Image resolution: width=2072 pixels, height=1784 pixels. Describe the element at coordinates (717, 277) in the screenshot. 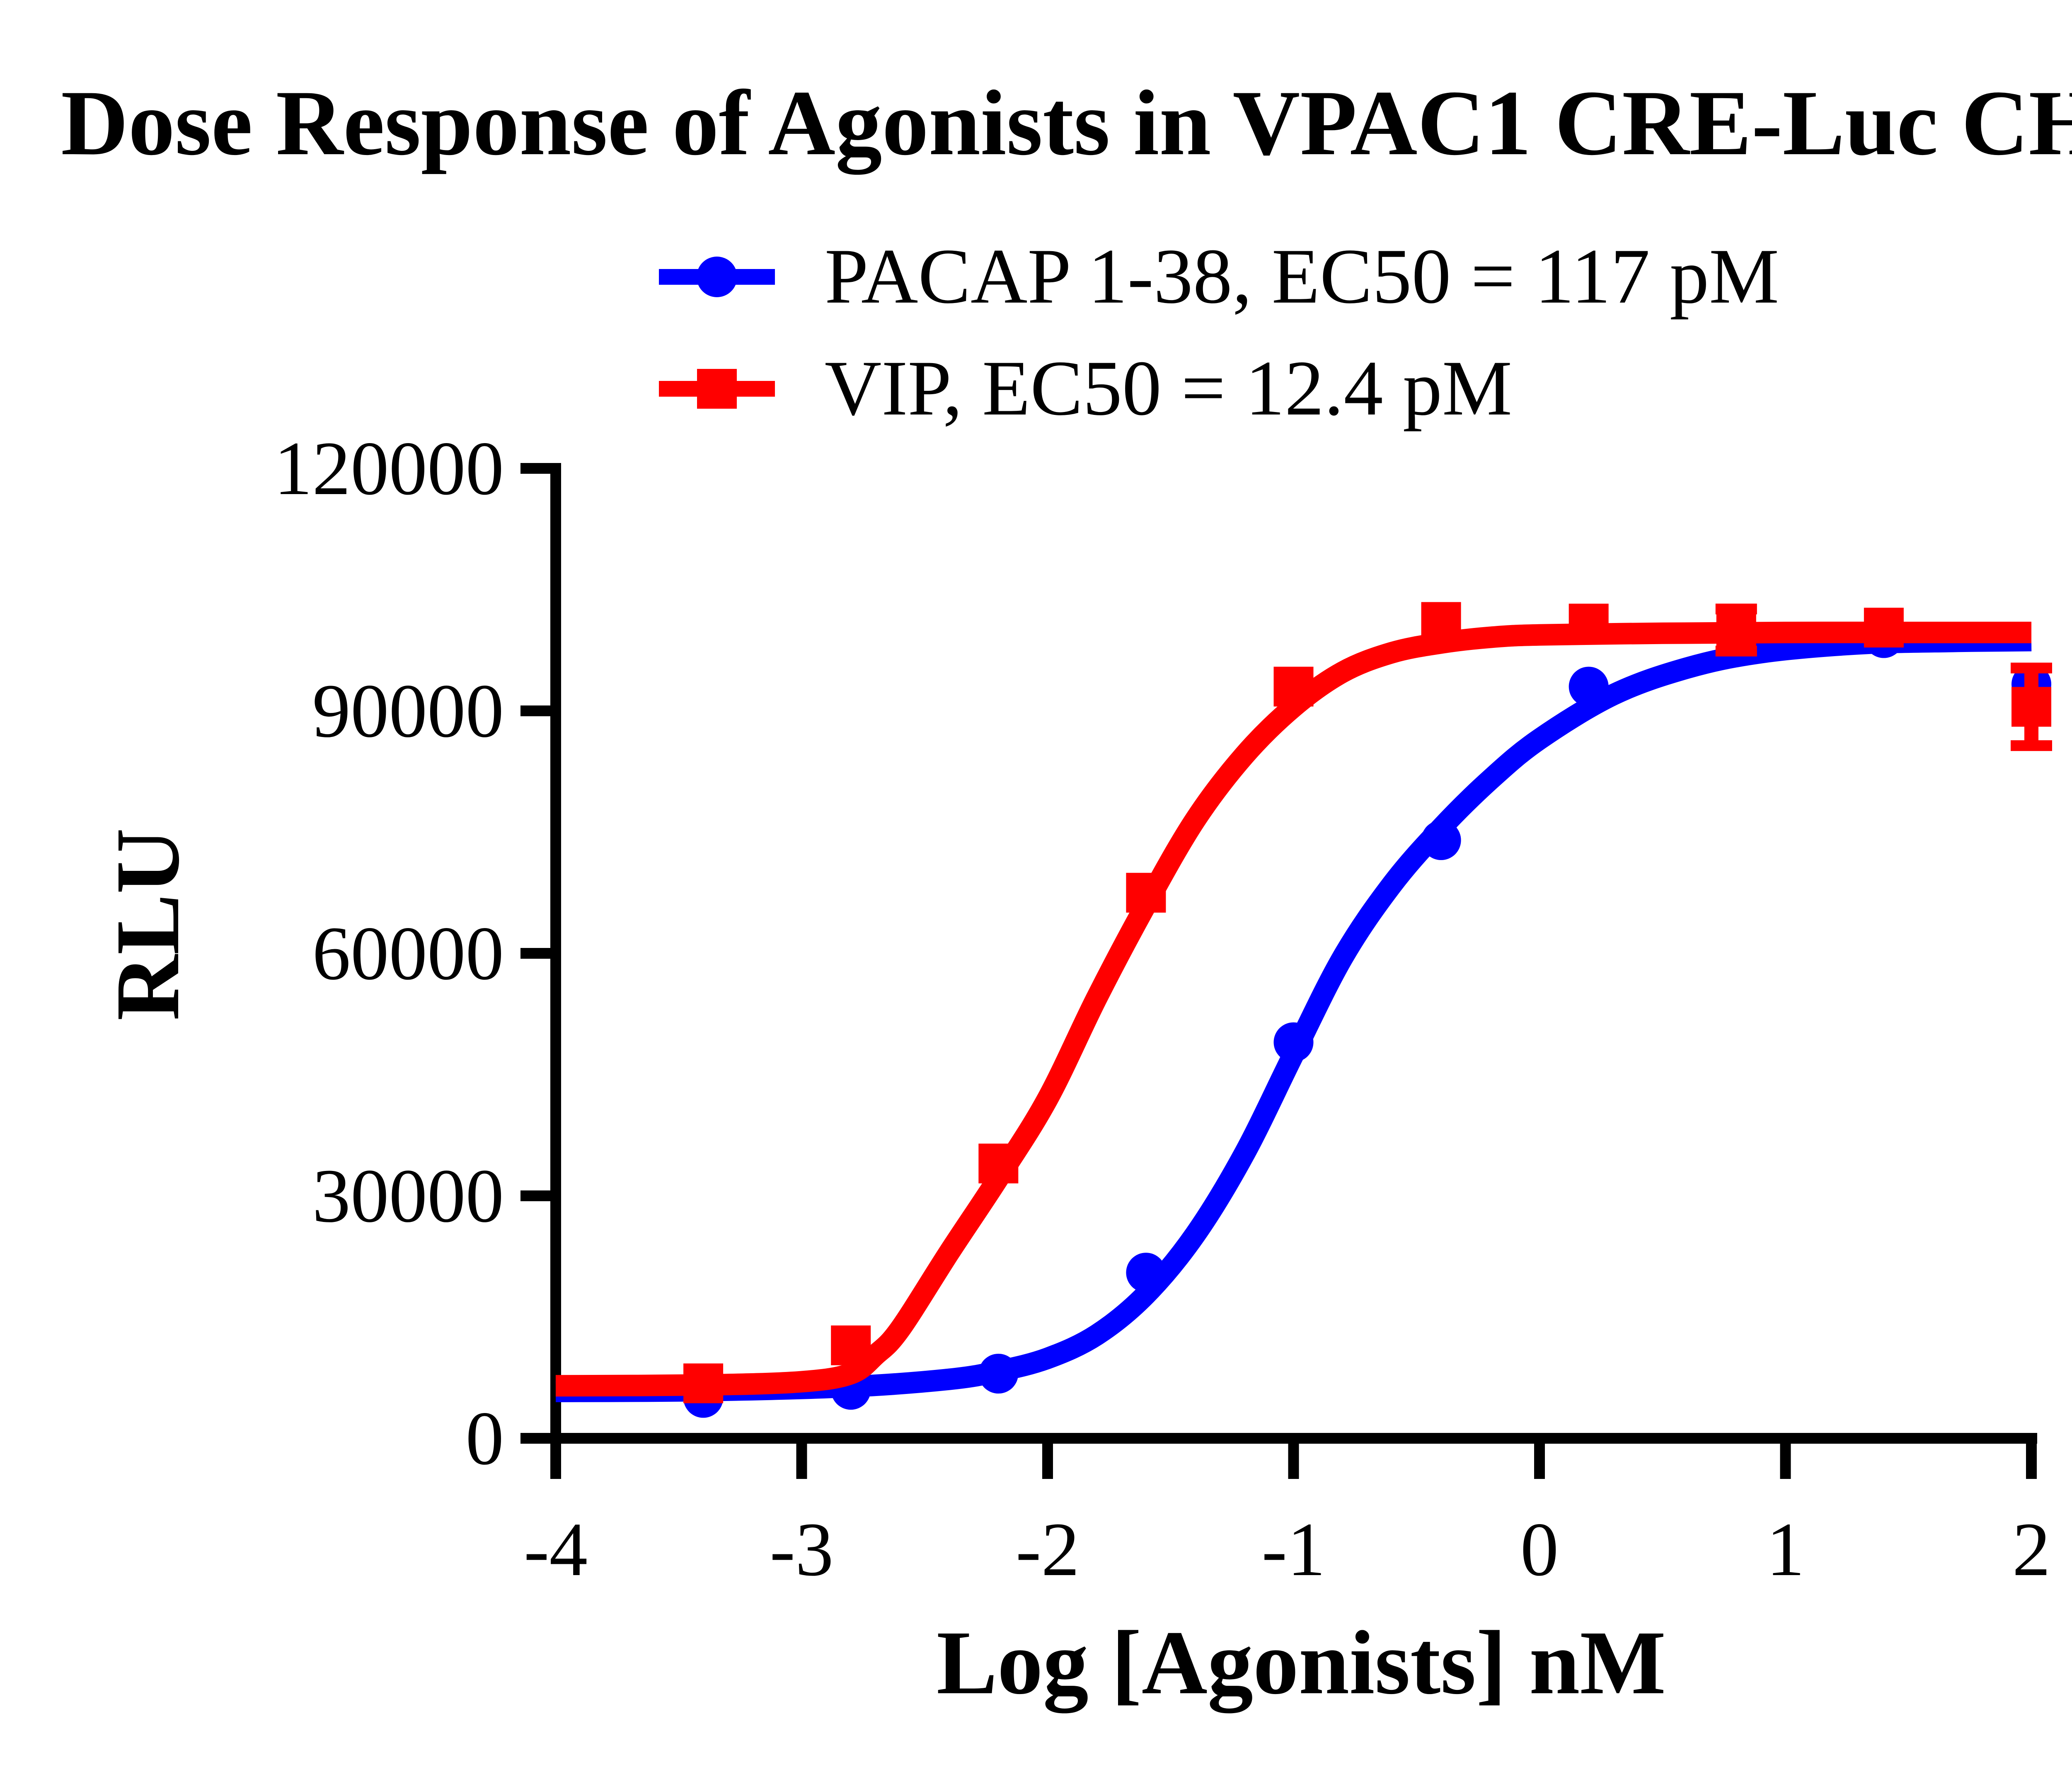

I see `legend-circle-marker-icon` at that location.